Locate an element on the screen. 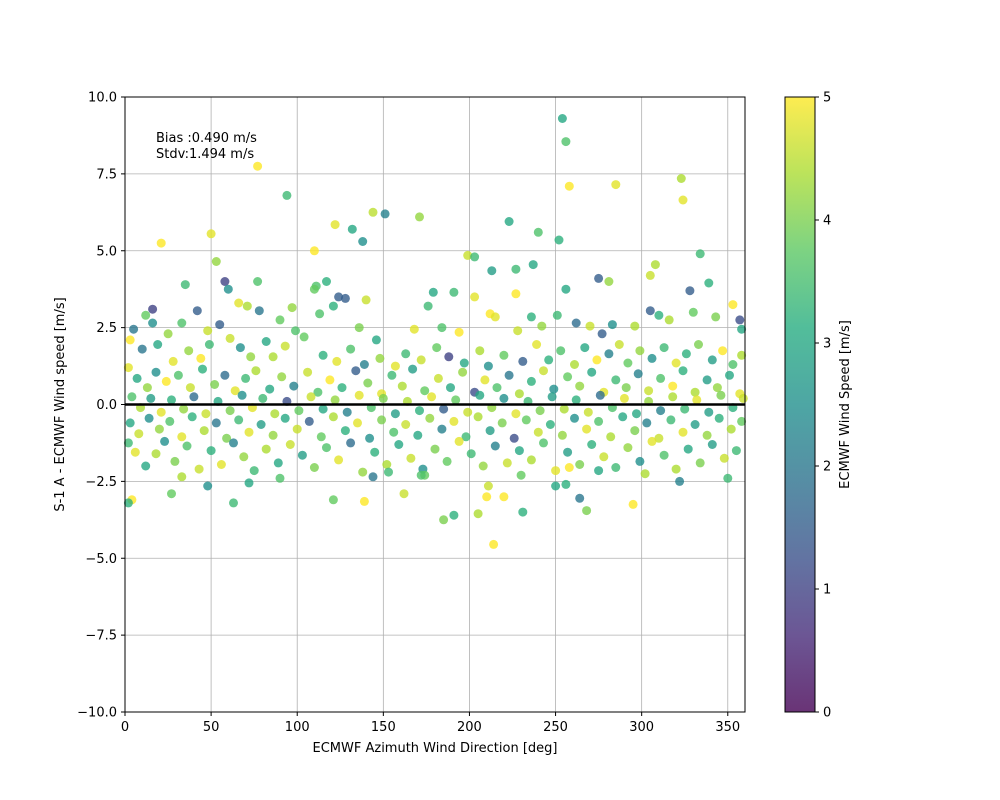  colorbar-label: ECMWF Wind Speed [m/s] is located at coordinates (845, 404).